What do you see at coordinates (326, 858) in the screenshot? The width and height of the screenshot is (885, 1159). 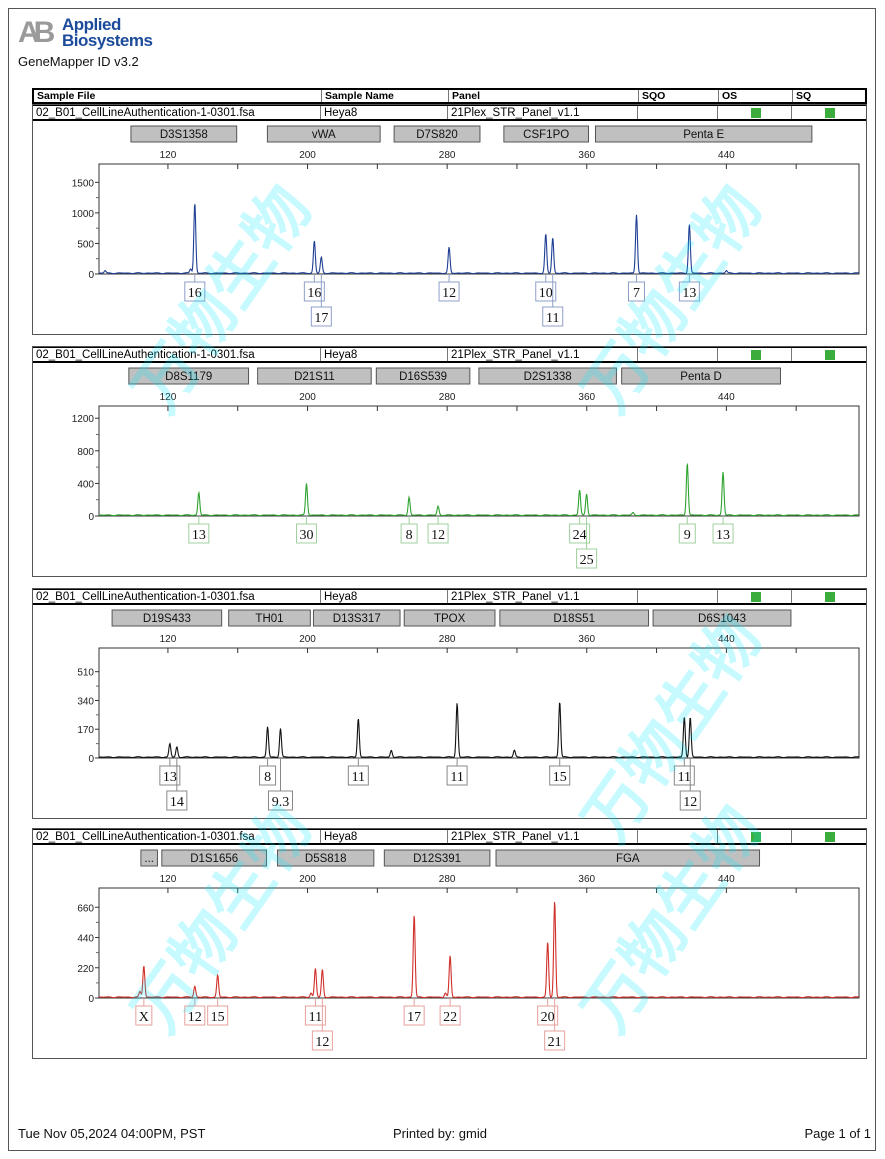 I see `marker-bin: D5S818` at bounding box center [326, 858].